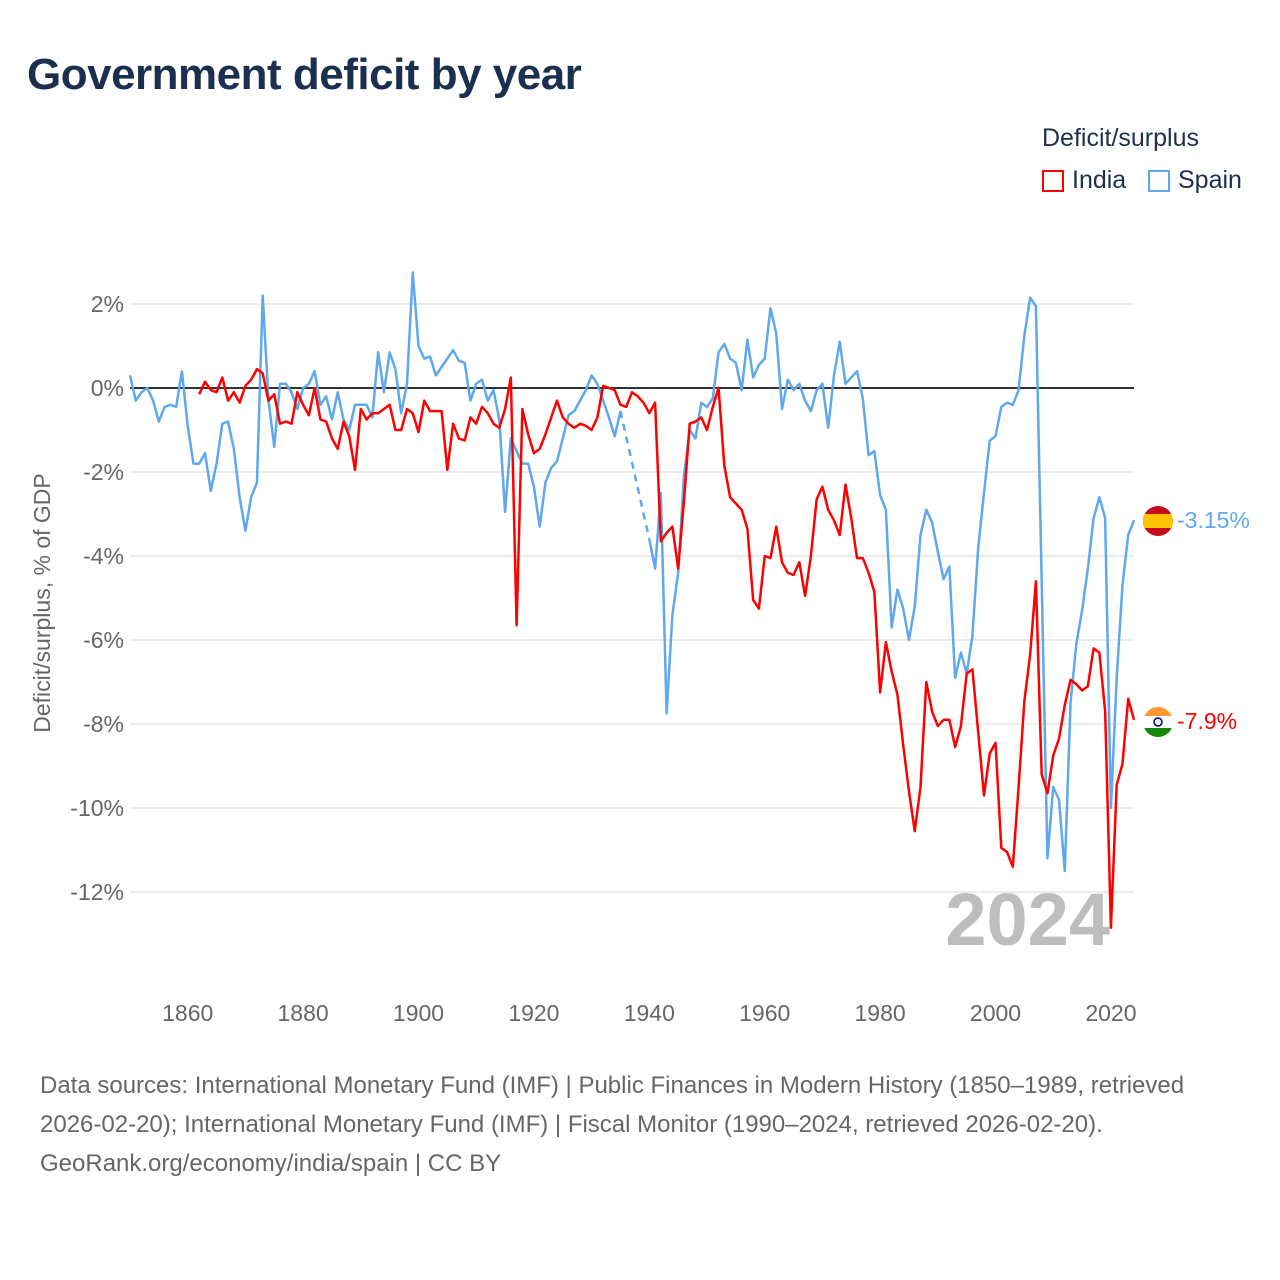  I want to click on y-tick-label: -8%, so click(103, 724).